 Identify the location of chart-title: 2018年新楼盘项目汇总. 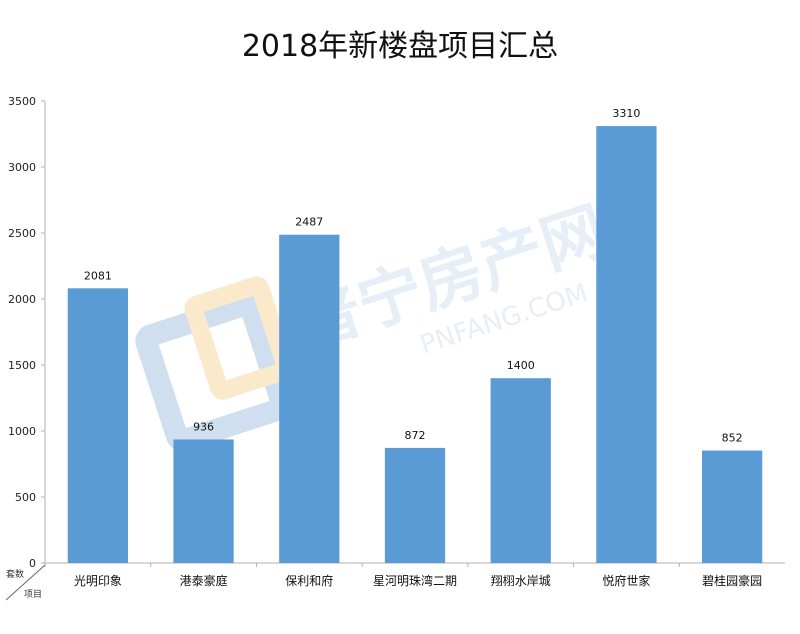
(400, 46).